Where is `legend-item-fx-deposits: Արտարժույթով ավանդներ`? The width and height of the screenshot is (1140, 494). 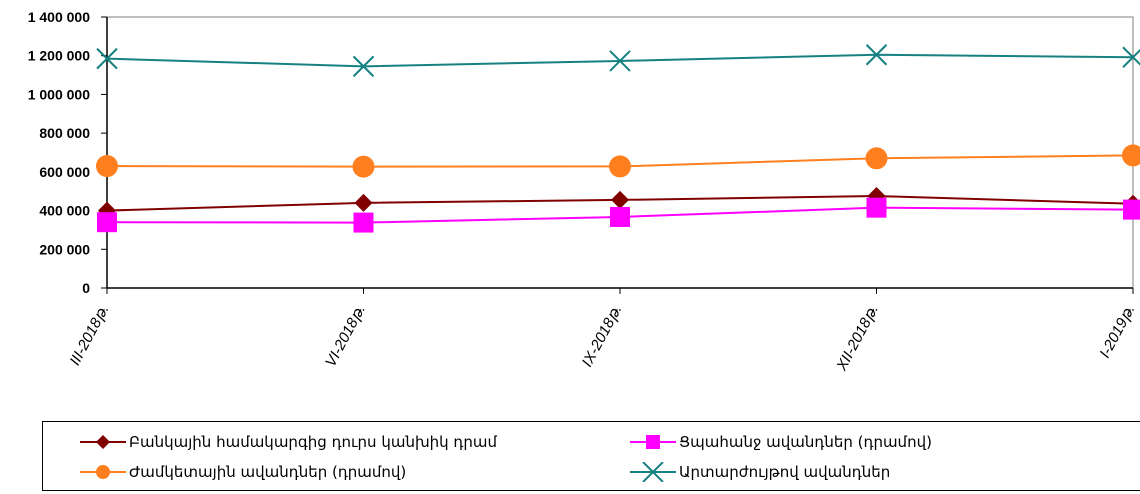 legend-item-fx-deposits: Արտարժույթով ավանդներ is located at coordinates (759, 472).